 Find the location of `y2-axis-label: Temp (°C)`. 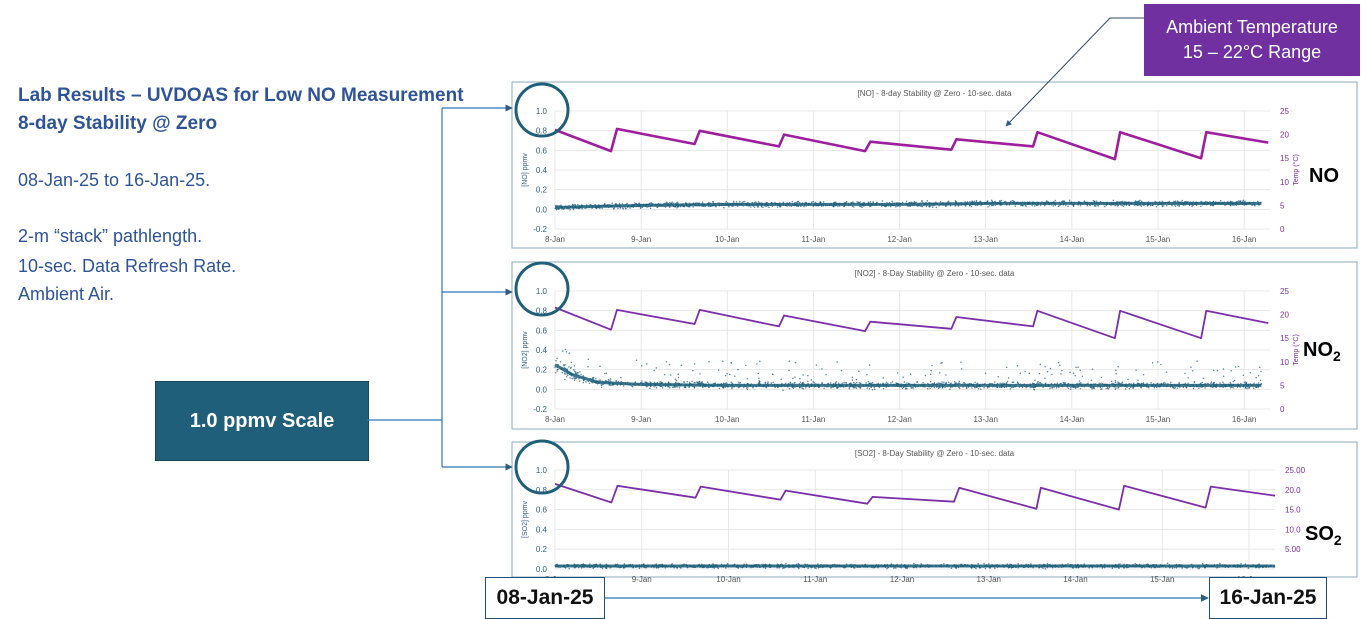

y2-axis-label: Temp (°C) is located at coordinates (1296, 350).